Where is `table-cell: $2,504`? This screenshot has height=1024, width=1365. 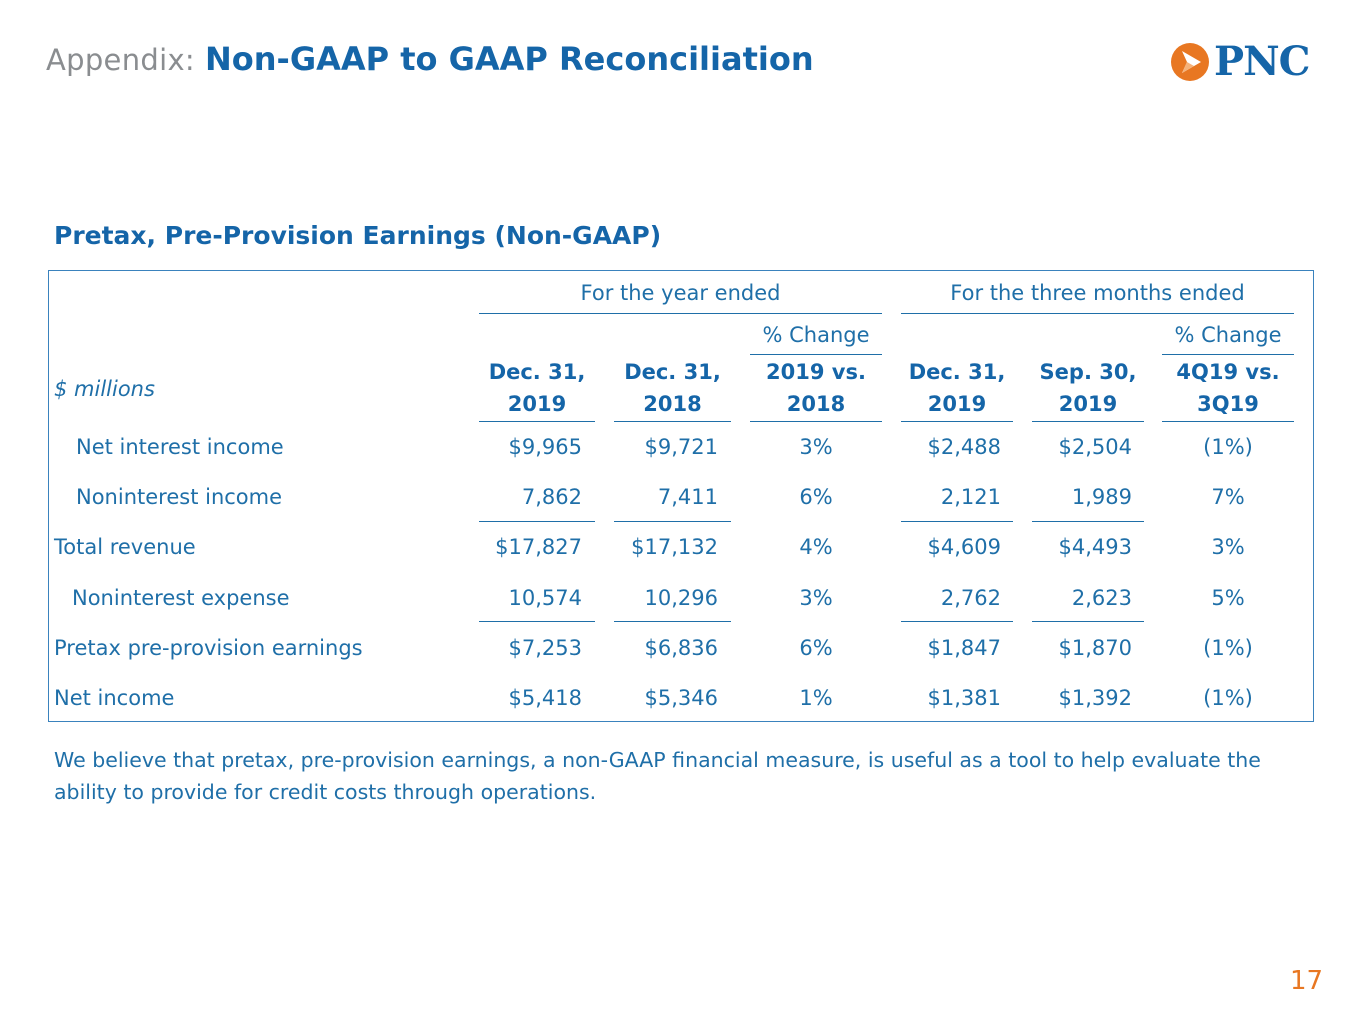
table-cell: $2,504 is located at coordinates (1095, 447).